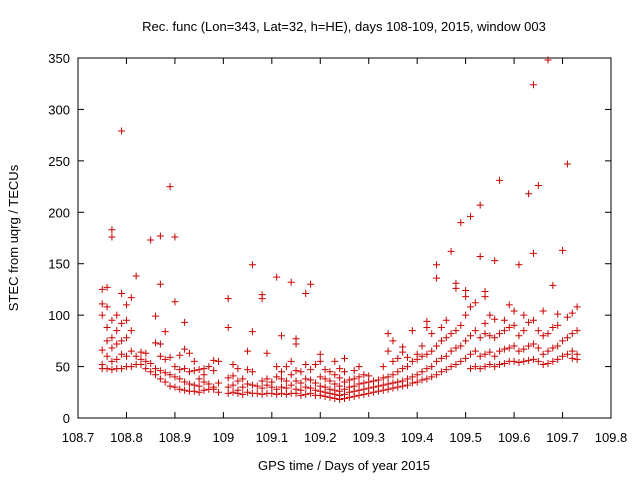  I want to click on y-tick-label: 0, so click(66, 418).